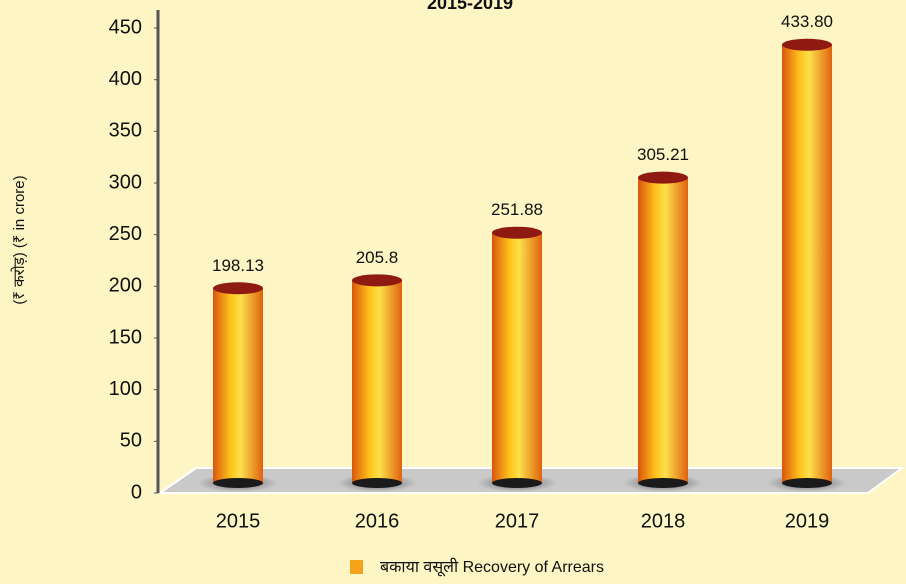  I want to click on x-tick-label: 2019, so click(807, 521).